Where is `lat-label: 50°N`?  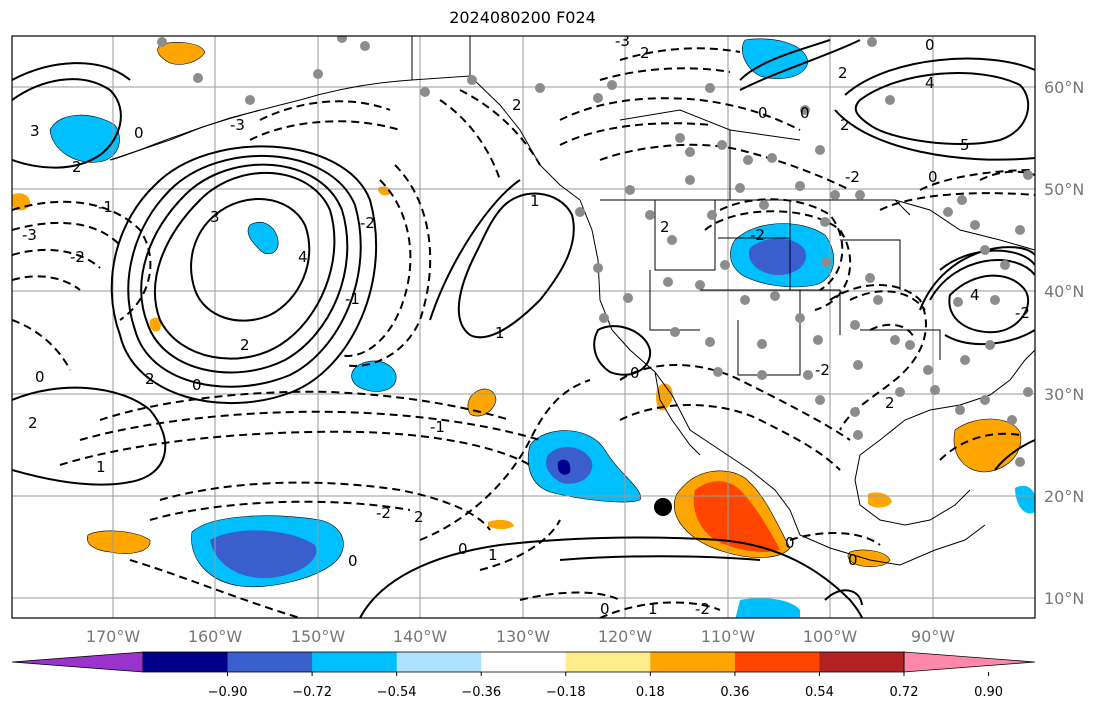
lat-label: 50°N is located at coordinates (1064, 189).